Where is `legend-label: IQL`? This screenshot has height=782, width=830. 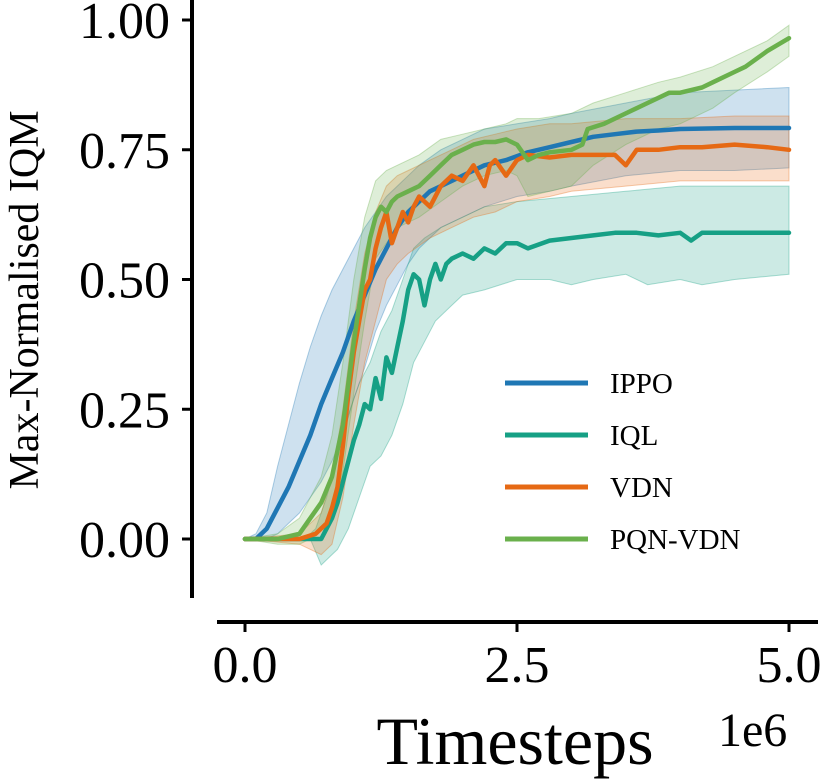 legend-label: IQL is located at coordinates (634, 436).